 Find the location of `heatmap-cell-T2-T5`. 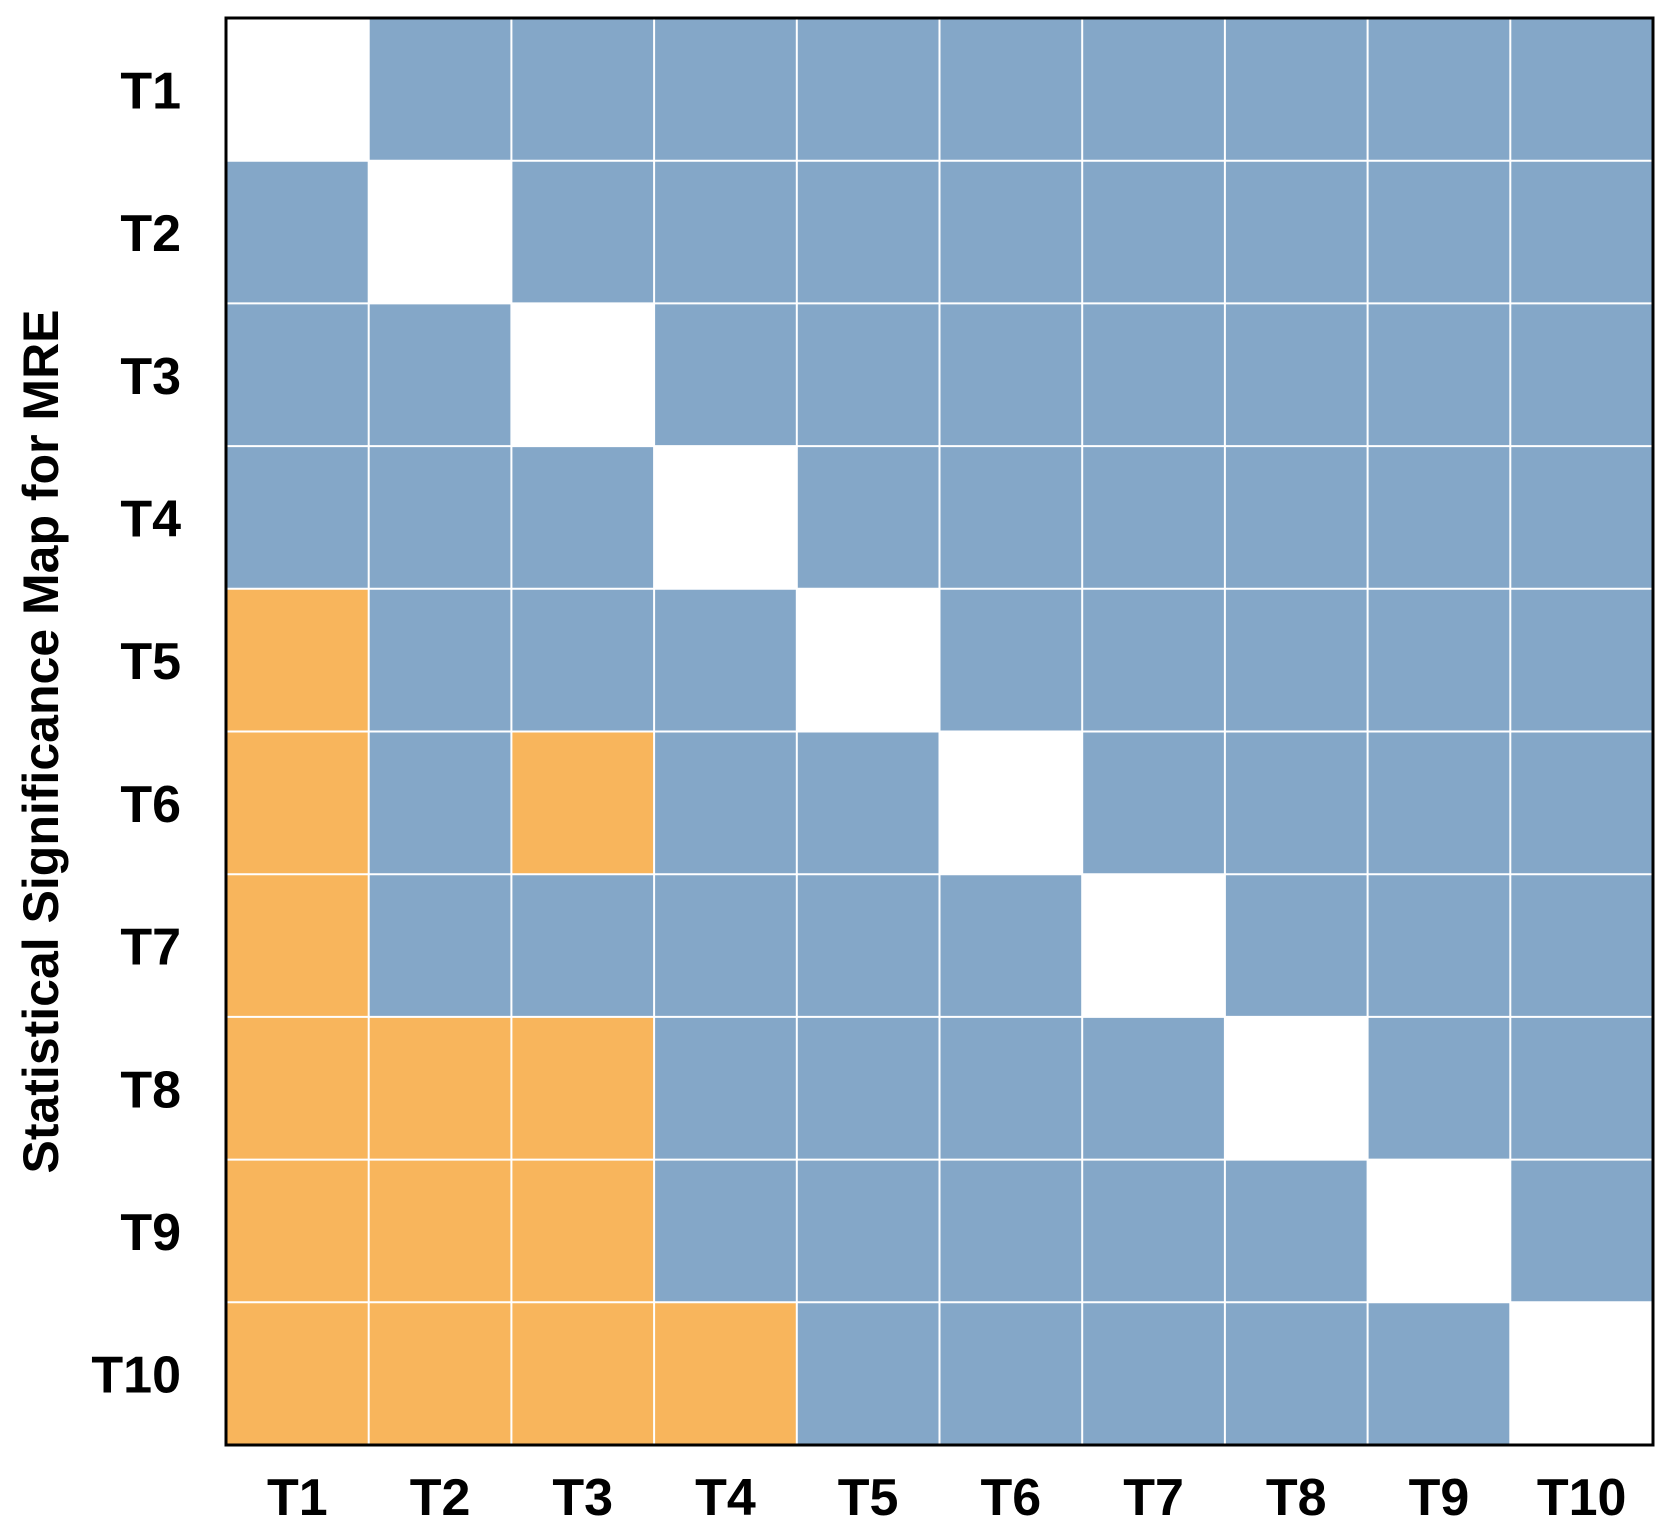

heatmap-cell-T2-T5 is located at coordinates (868, 232).